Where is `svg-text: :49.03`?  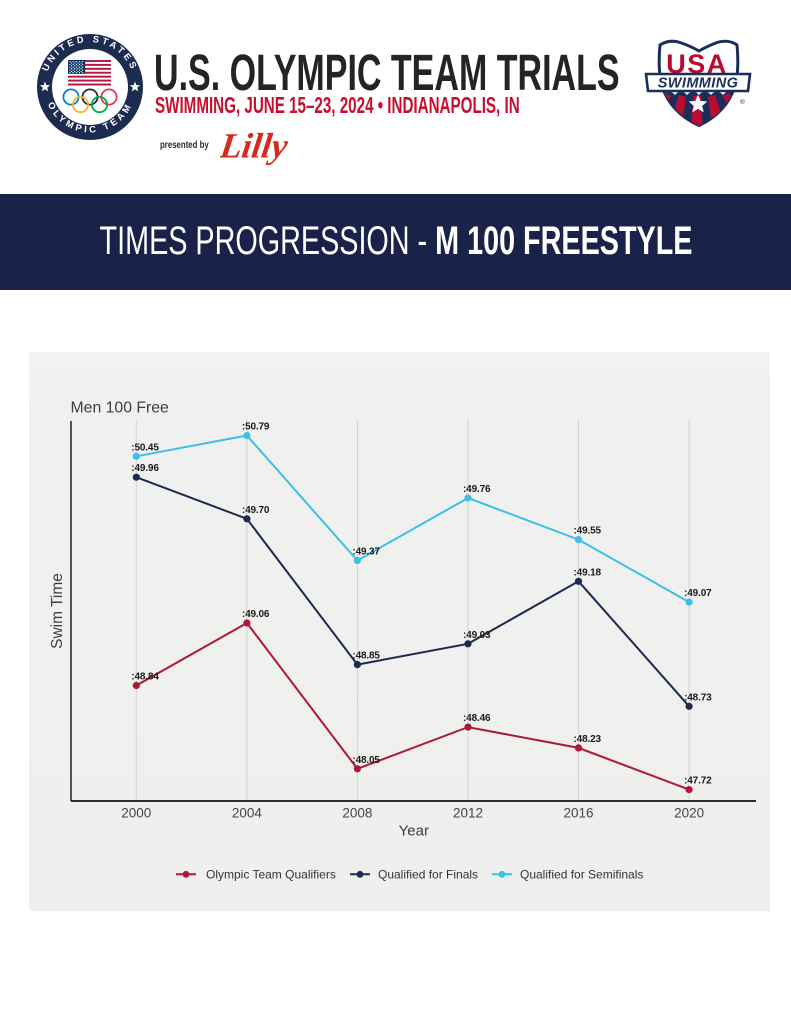 svg-text: :49.03 is located at coordinates (477, 635).